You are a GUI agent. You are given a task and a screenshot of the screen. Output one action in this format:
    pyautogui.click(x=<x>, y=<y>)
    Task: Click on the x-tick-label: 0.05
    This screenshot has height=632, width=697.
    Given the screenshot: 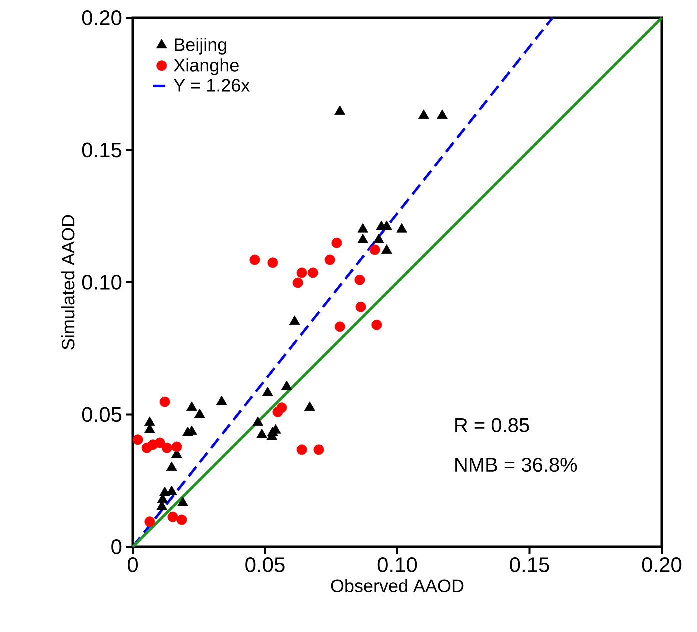 What is the action you would take?
    pyautogui.click(x=265, y=565)
    